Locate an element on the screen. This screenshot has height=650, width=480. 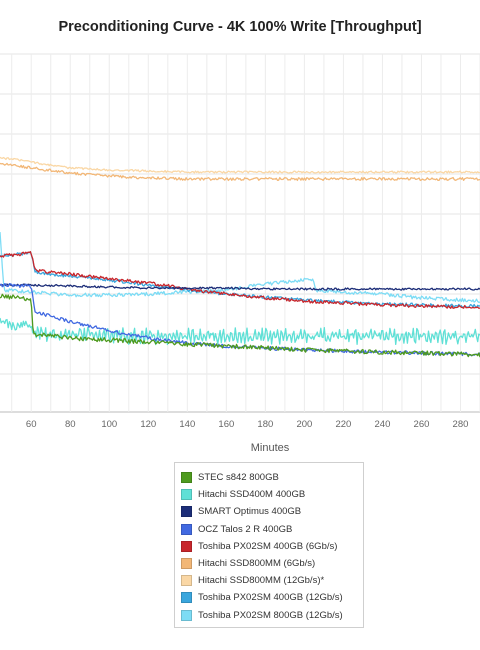
legend-item: Toshiba PX02SM 400GB (12Gb/s) is located at coordinates (272, 597).